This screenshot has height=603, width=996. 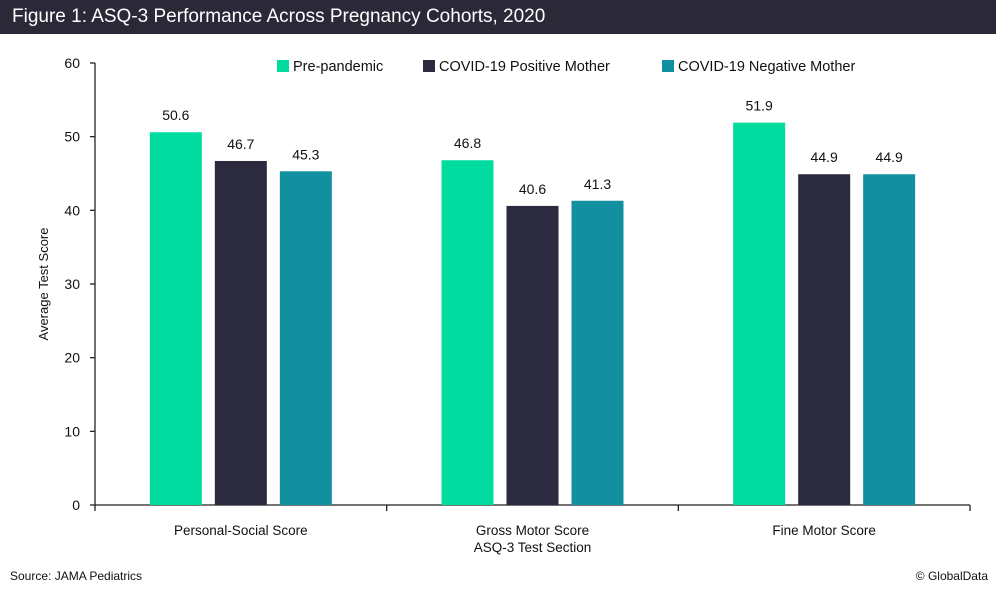 What do you see at coordinates (175, 115) in the screenshot?
I see `data-label: 50.6` at bounding box center [175, 115].